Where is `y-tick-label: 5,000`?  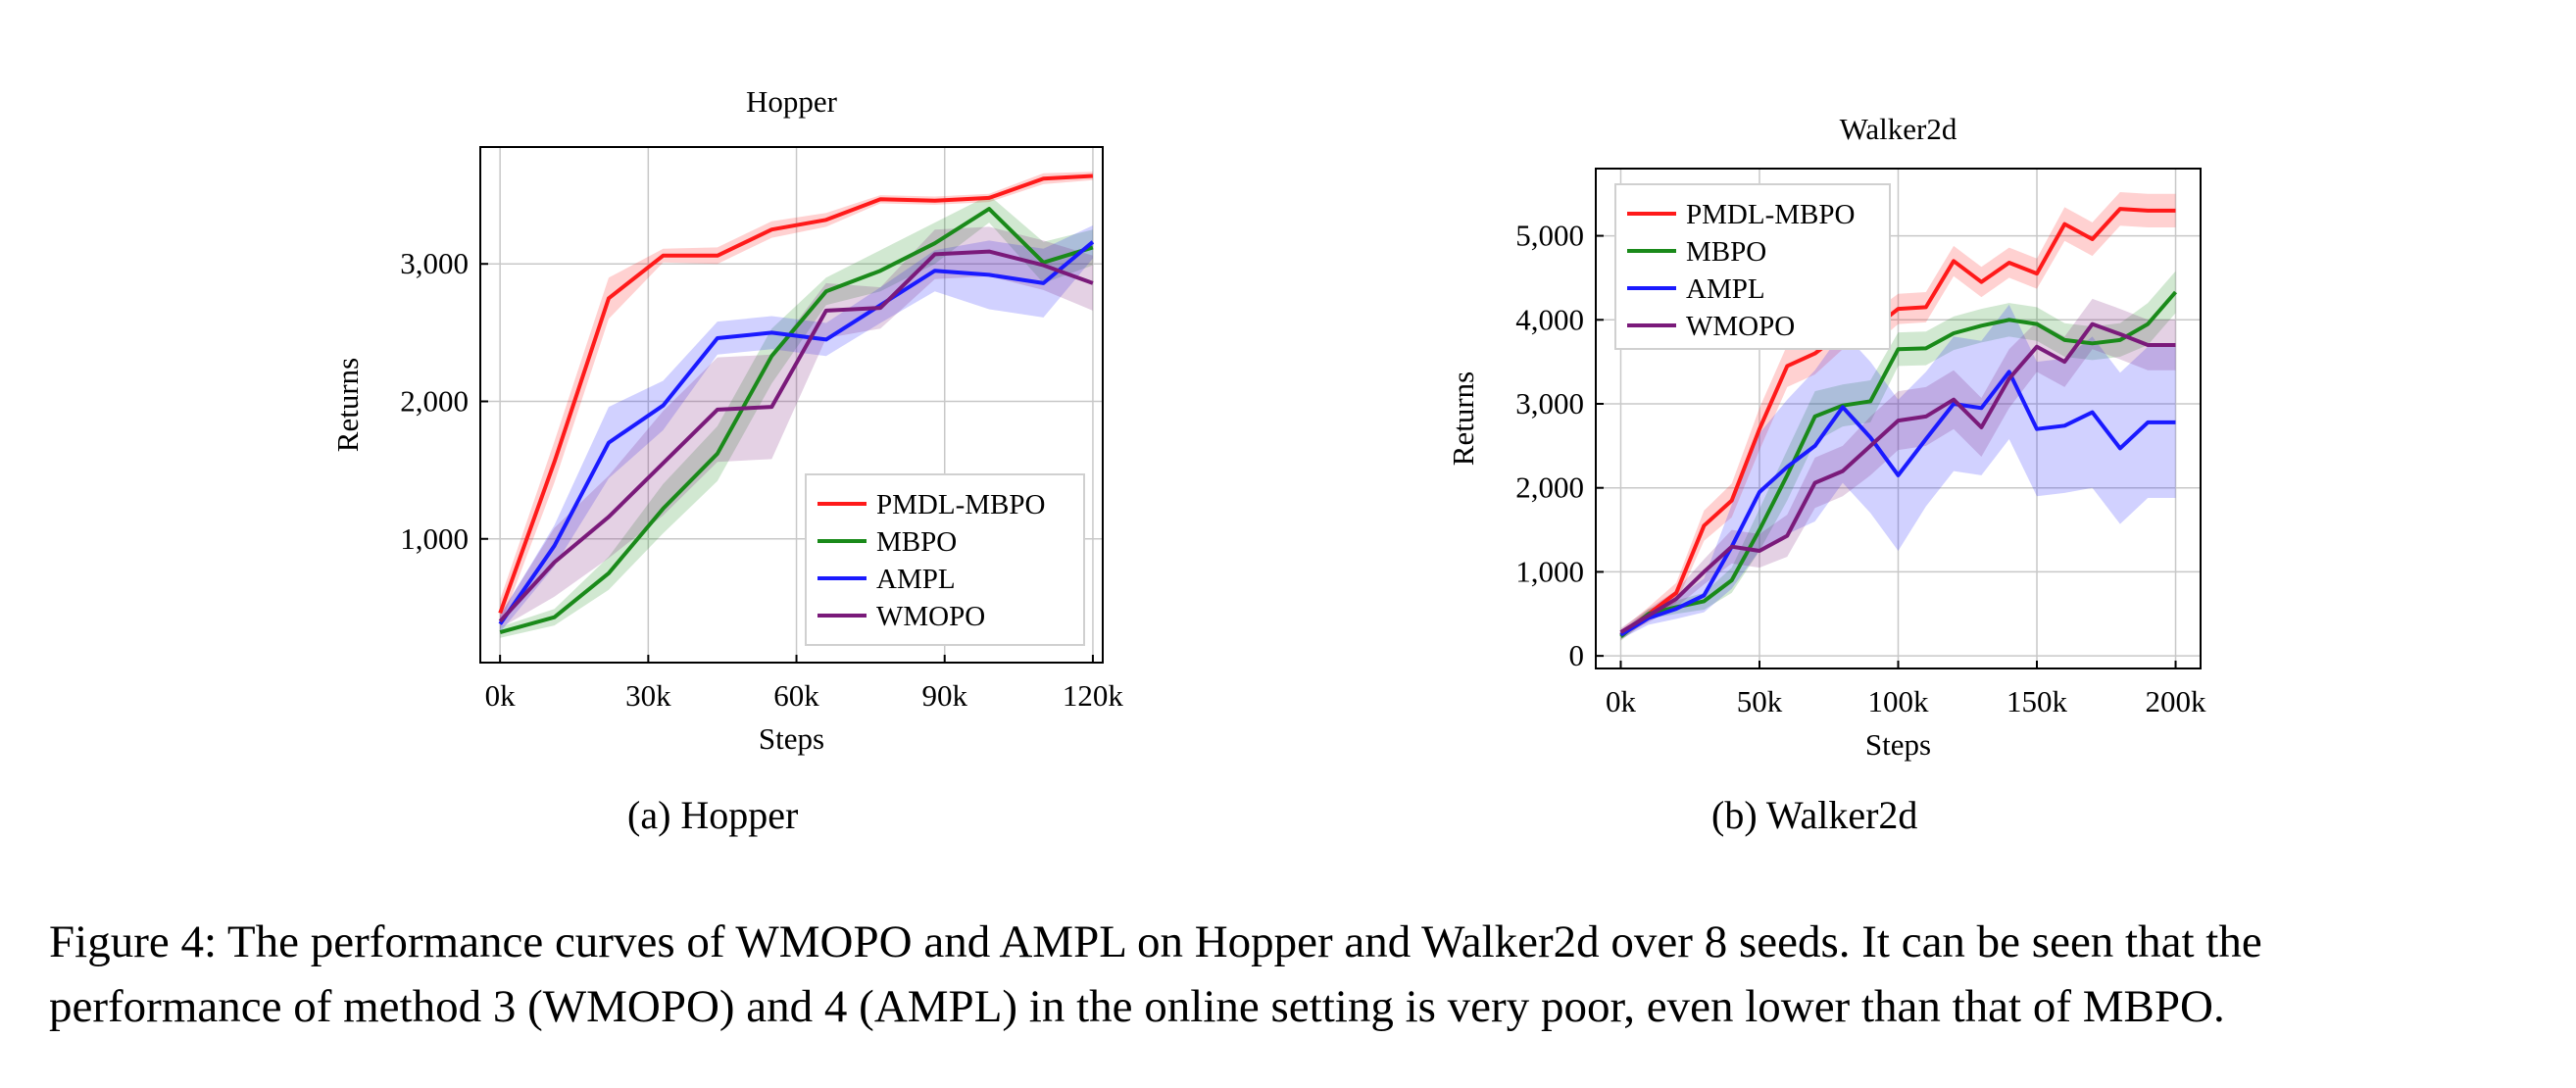 y-tick-label: 5,000 is located at coordinates (1549, 236).